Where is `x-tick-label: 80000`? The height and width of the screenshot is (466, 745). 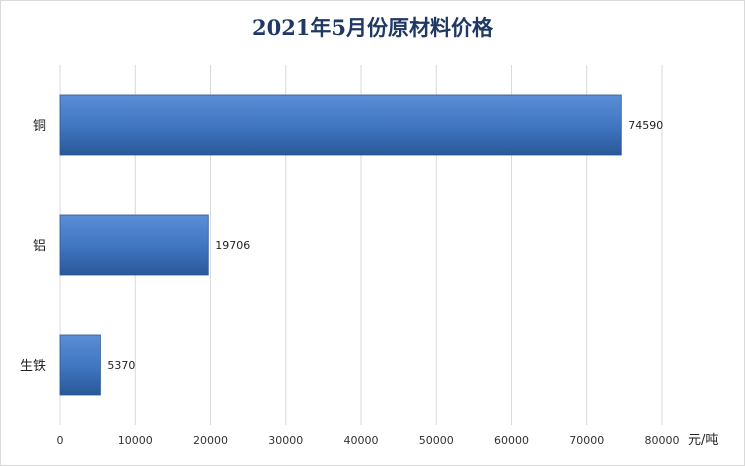
x-tick-label: 80000 is located at coordinates (662, 440).